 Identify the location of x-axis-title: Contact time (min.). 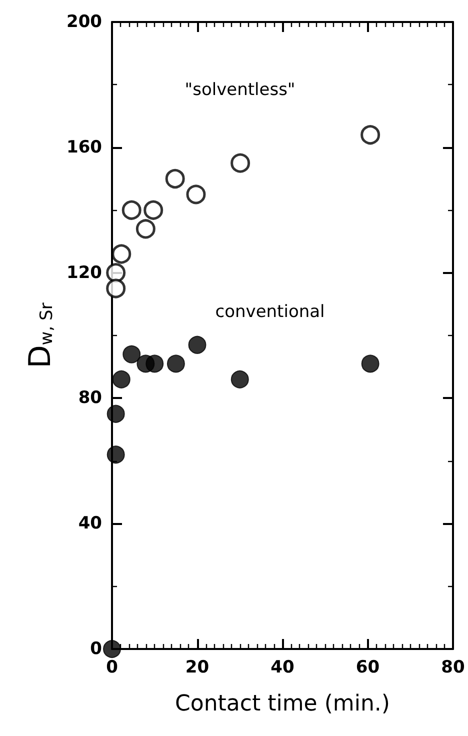
(282, 704).